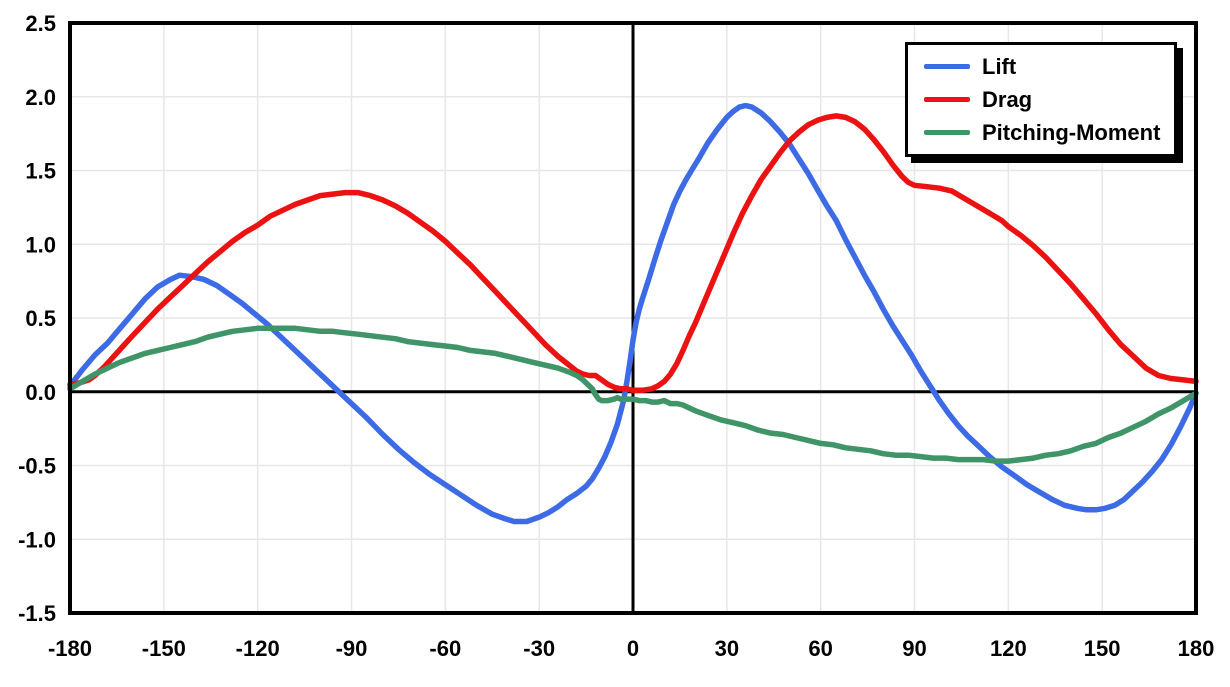 This screenshot has height=687, width=1230. Describe the element at coordinates (164, 648) in the screenshot. I see `x-tick-label: -150` at that location.